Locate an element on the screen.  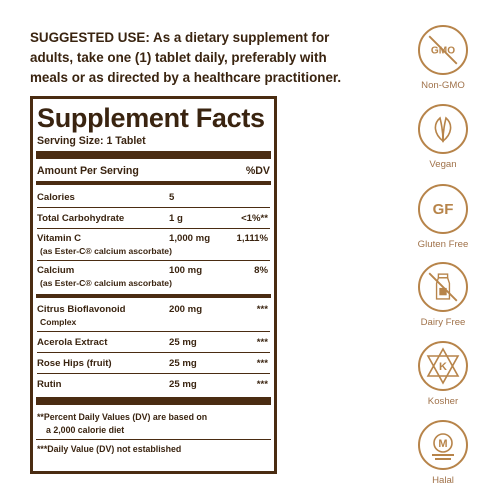
facts-row-citrus-bioflavonoid: Citrus Bioflavonoid 200 mg *** Complex is located at coordinates (153, 315).